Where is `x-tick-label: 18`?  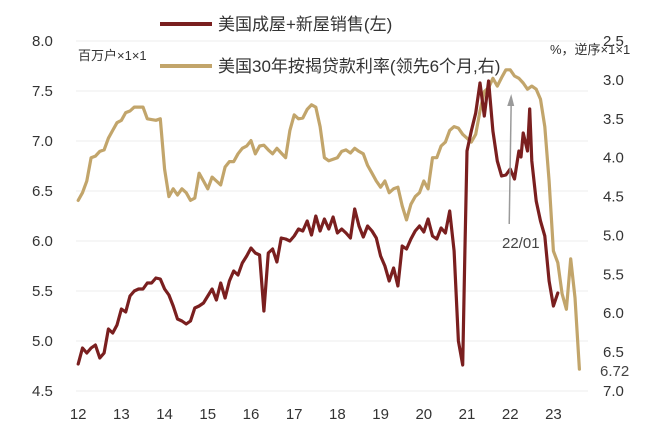 x-tick-label: 18 is located at coordinates (337, 414).